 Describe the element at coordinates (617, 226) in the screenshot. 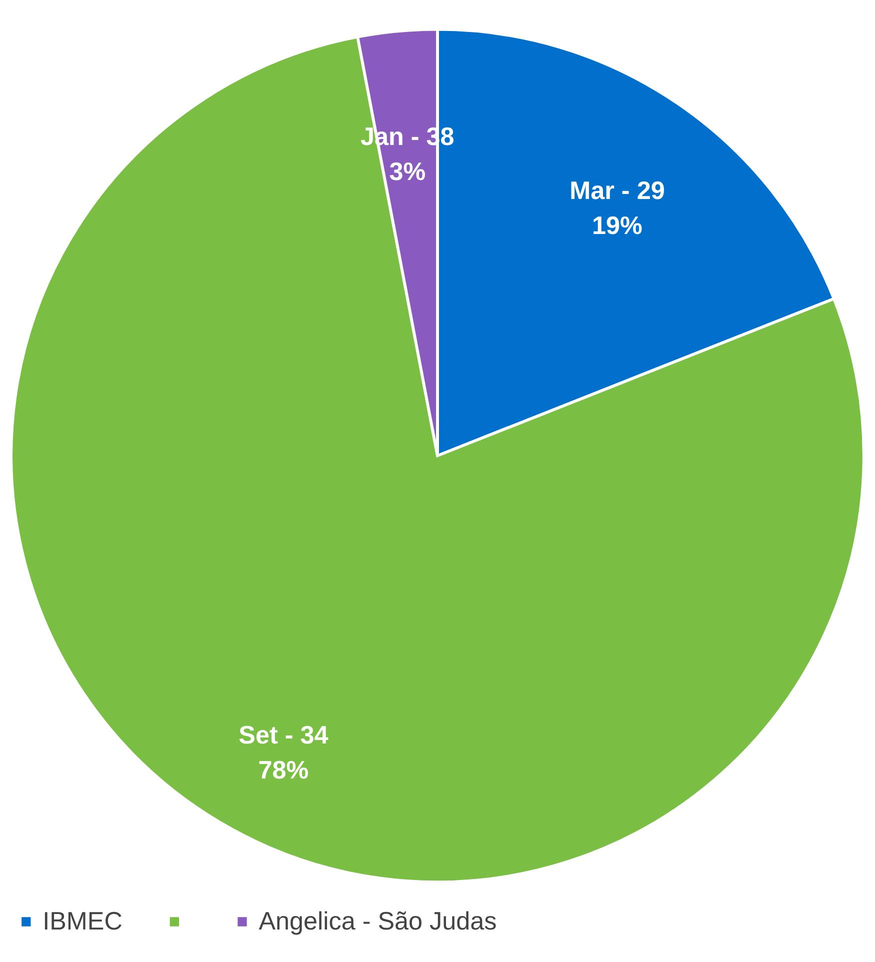

I see `data-label: 19%` at that location.